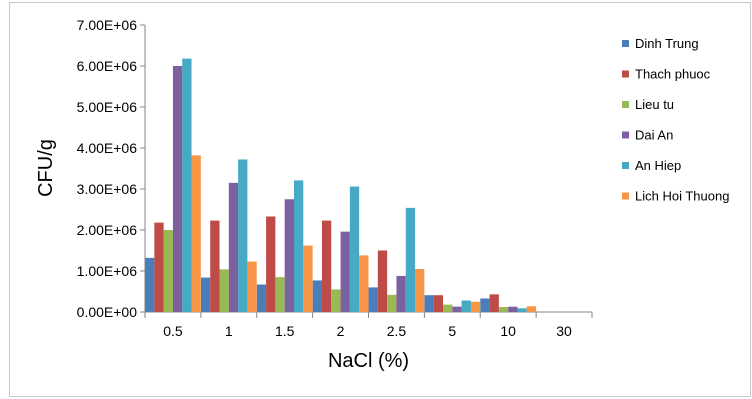  What do you see at coordinates (667, 43) in the screenshot?
I see `legend-label: Dinh Trung` at bounding box center [667, 43].